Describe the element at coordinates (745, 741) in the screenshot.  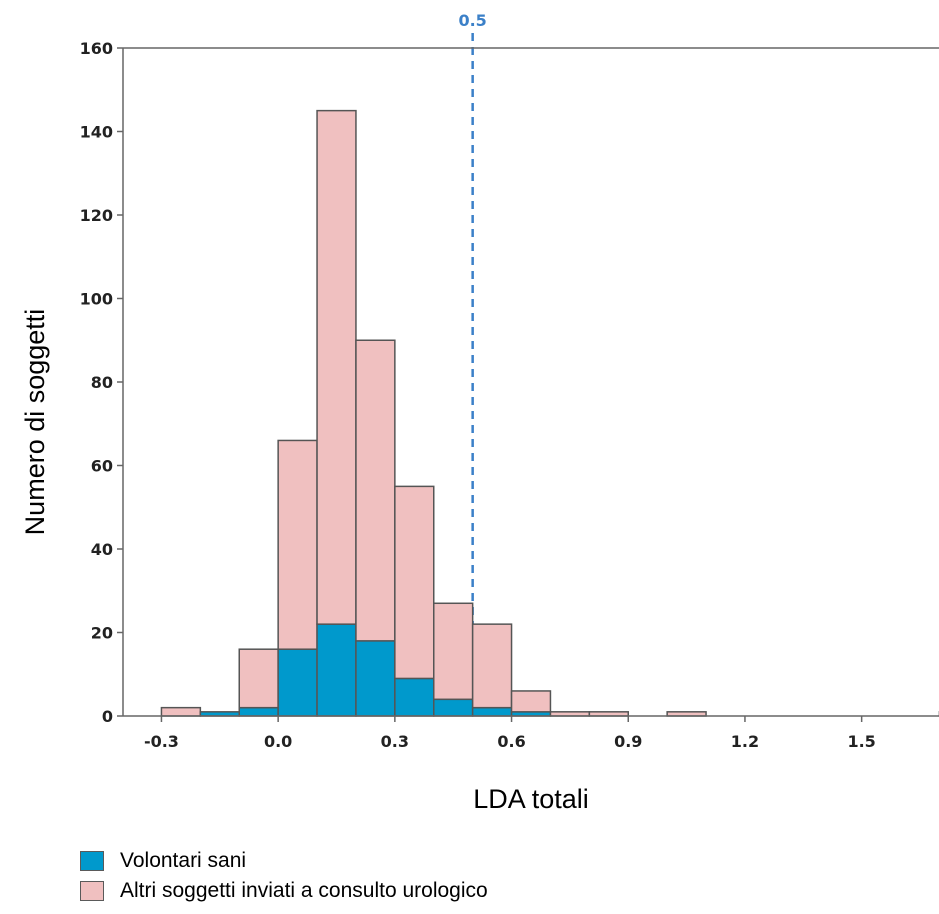
I see `x-tick-label-5: 1.2` at that location.